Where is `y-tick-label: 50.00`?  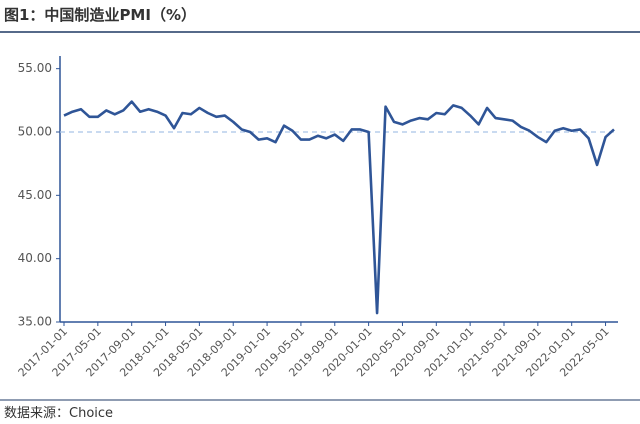
y-tick-label: 50.00 is located at coordinates (35, 132).